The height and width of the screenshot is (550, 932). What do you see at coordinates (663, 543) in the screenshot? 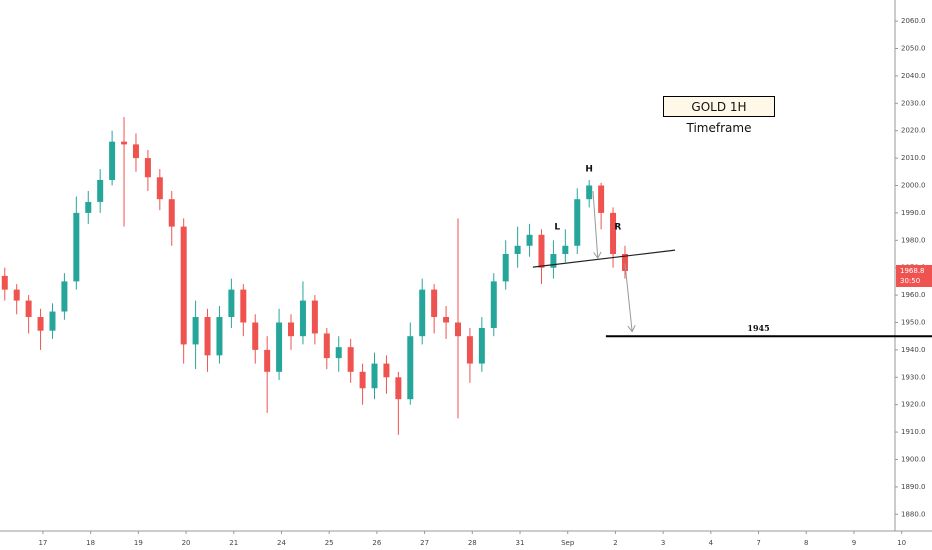
I see `x-tick-label: 3` at bounding box center [663, 543].